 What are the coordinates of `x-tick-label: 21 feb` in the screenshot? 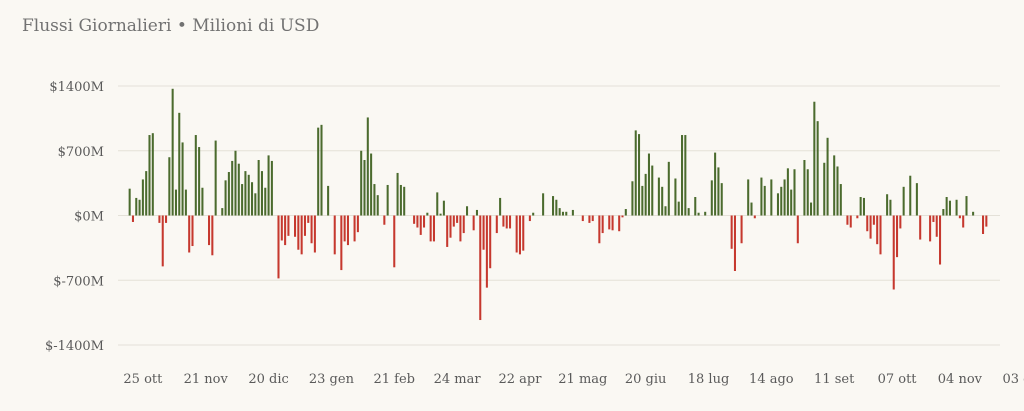 It's located at (395, 379).